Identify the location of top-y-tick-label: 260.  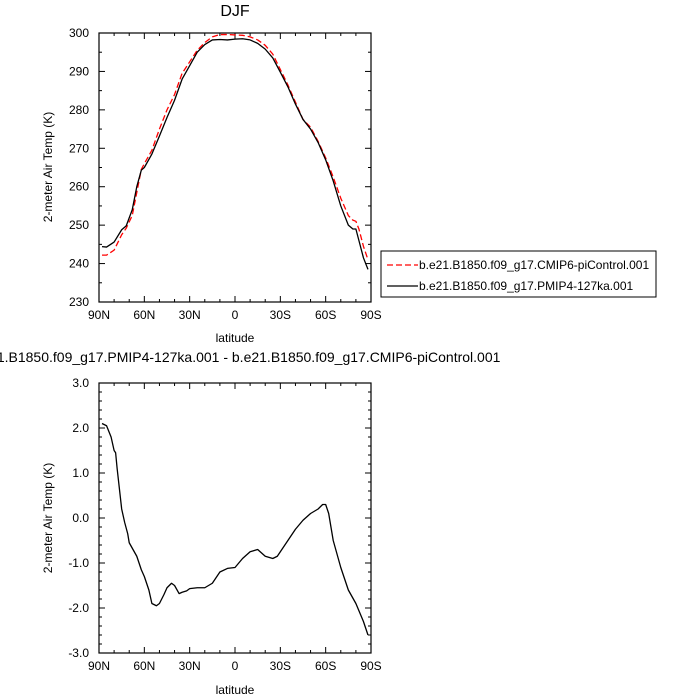
(79, 187).